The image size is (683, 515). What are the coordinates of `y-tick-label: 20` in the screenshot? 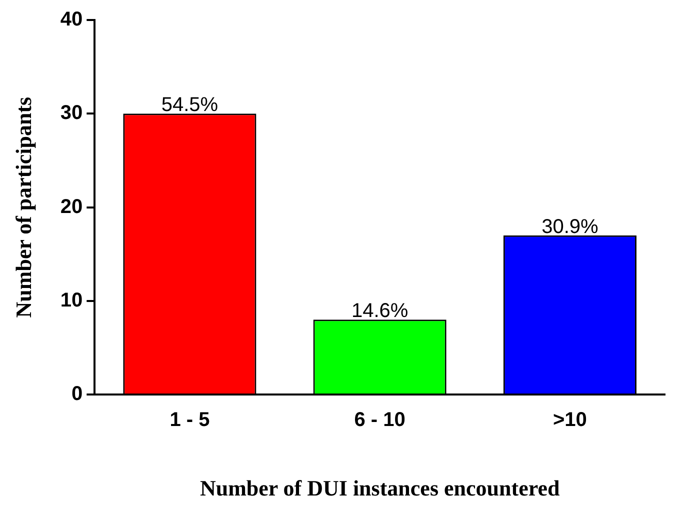 It's located at (71, 207).